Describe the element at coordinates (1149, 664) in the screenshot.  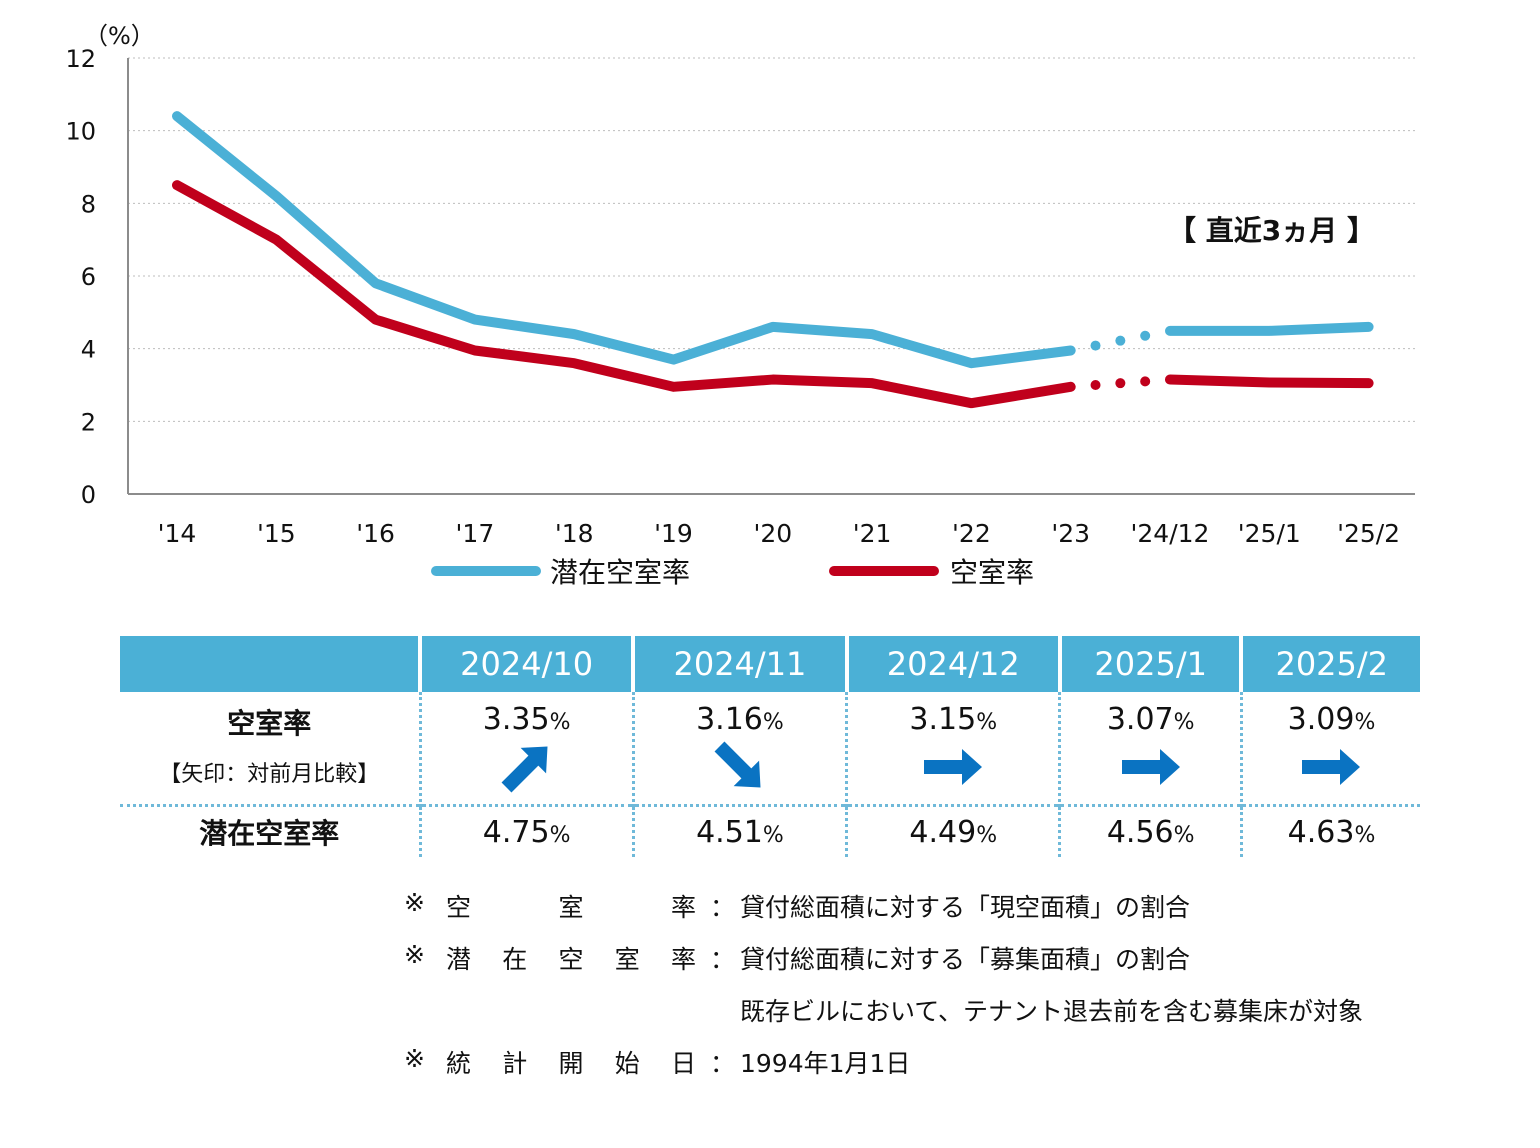
I see `header-month: 2025/1` at that location.